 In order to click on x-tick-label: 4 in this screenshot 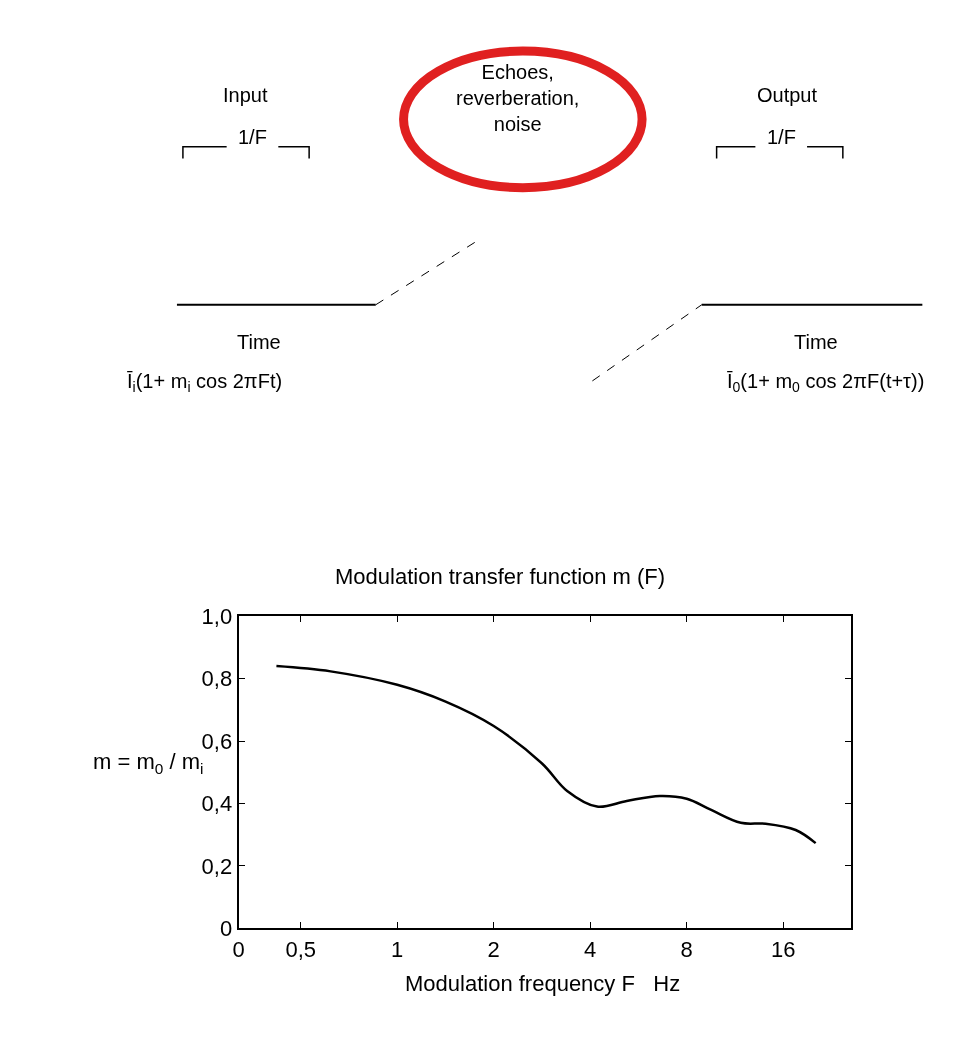, I will do `click(590, 949)`.